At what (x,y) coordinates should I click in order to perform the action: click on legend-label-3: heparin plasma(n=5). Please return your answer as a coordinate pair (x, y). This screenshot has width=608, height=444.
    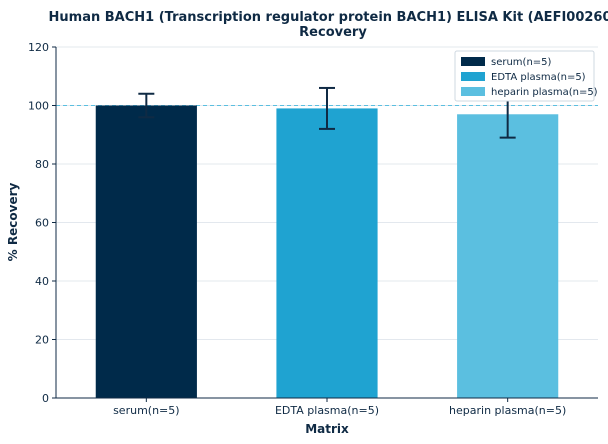
    Looking at the image, I should click on (544, 92).